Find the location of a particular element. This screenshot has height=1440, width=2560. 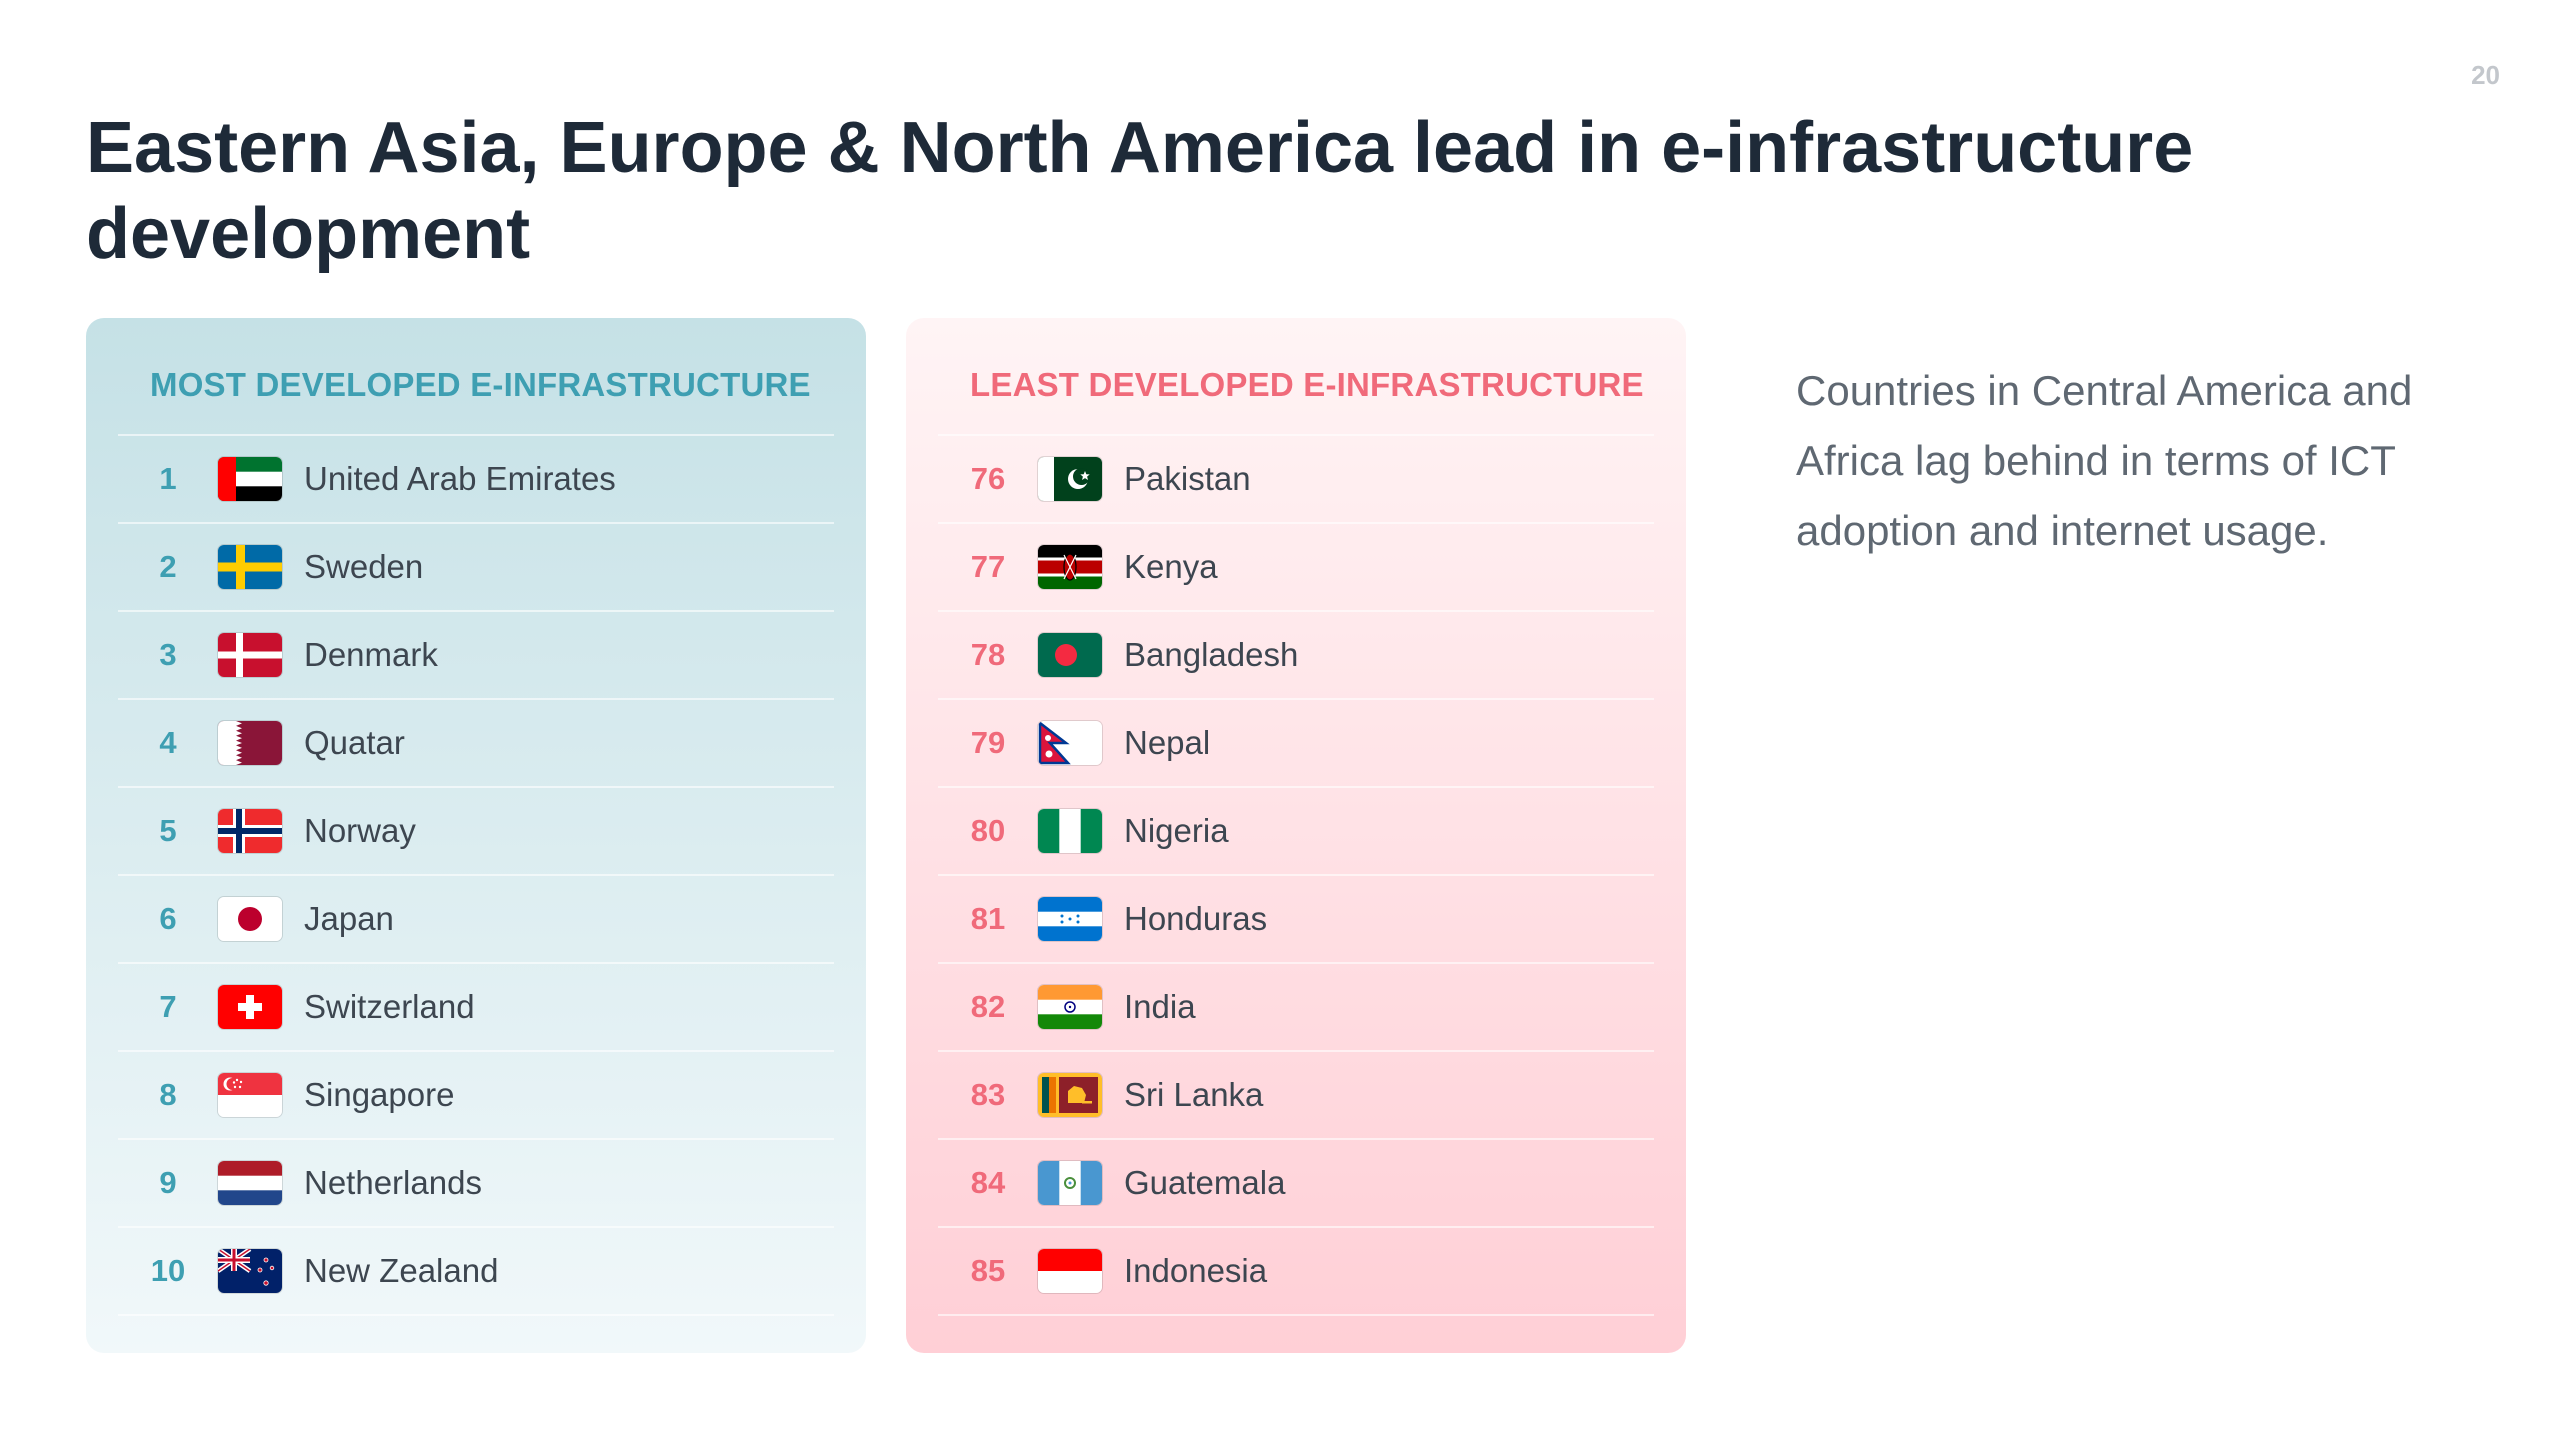

list-item: 5 Norway is located at coordinates (476, 832).